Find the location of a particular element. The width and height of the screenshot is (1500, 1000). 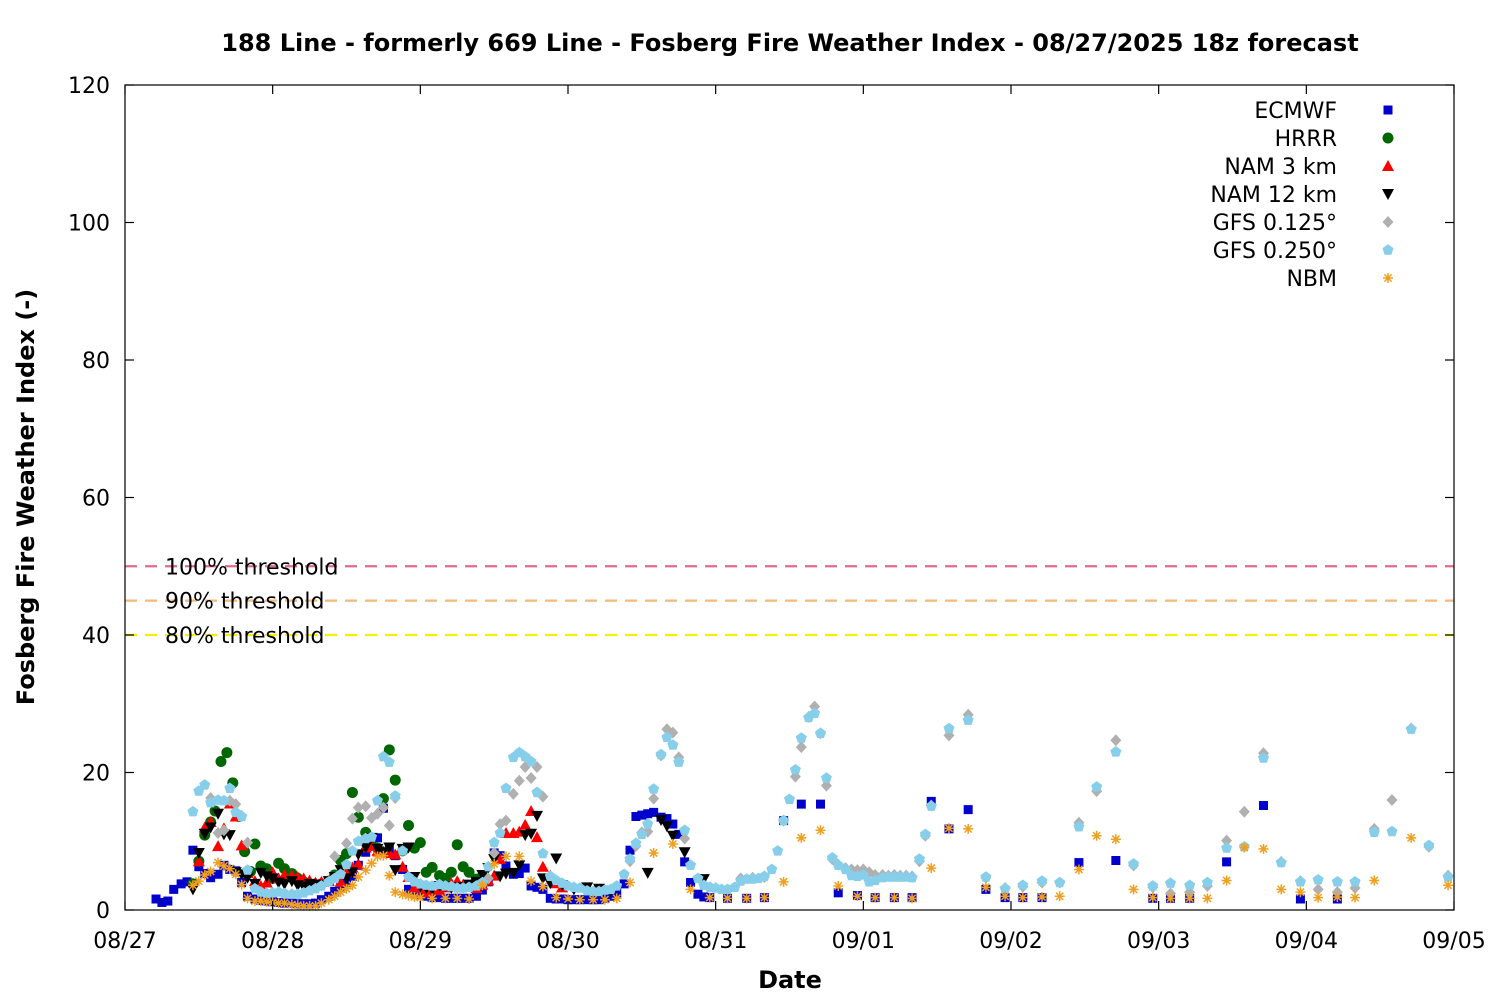

legend-label-nam-12-km: NAM 12 km is located at coordinates (1273, 195).